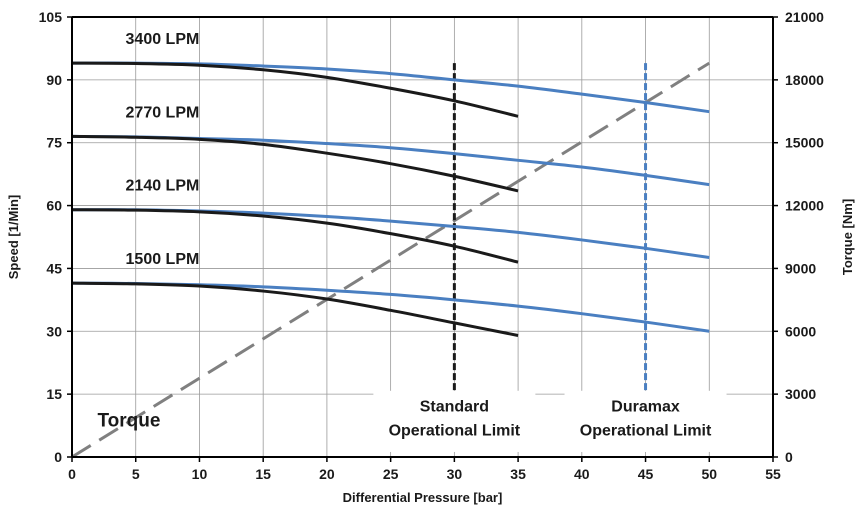 The image size is (860, 510). I want to click on limit-label-masks, so click(550, 421).